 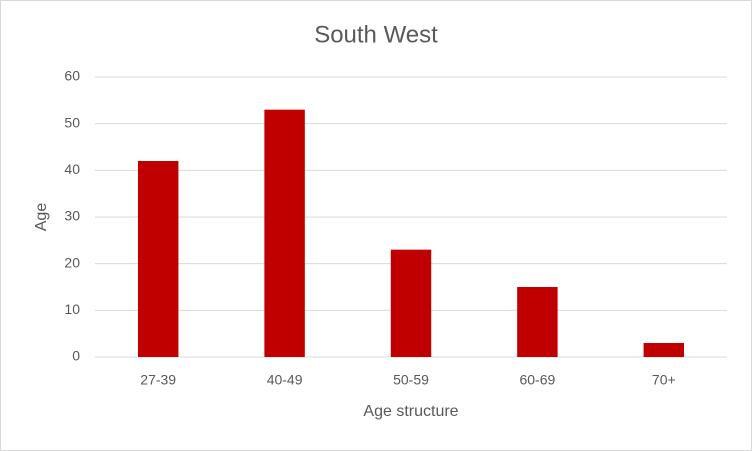 What do you see at coordinates (376, 34) in the screenshot?
I see `chart-title: South West` at bounding box center [376, 34].